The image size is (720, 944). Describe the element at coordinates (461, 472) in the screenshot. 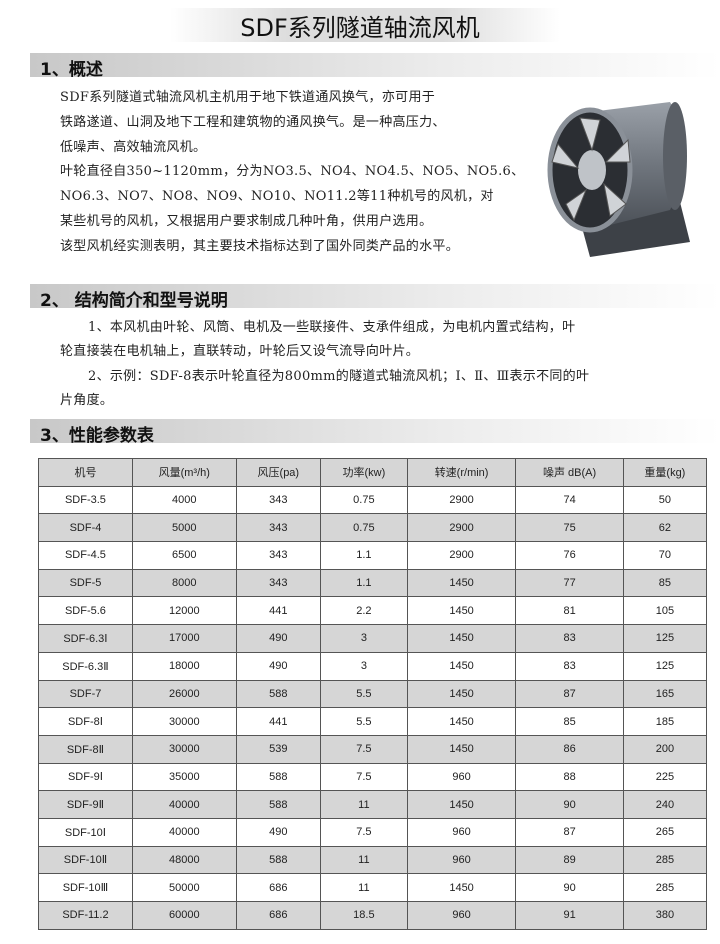

I see `column-header: 转速(r/min)` at that location.